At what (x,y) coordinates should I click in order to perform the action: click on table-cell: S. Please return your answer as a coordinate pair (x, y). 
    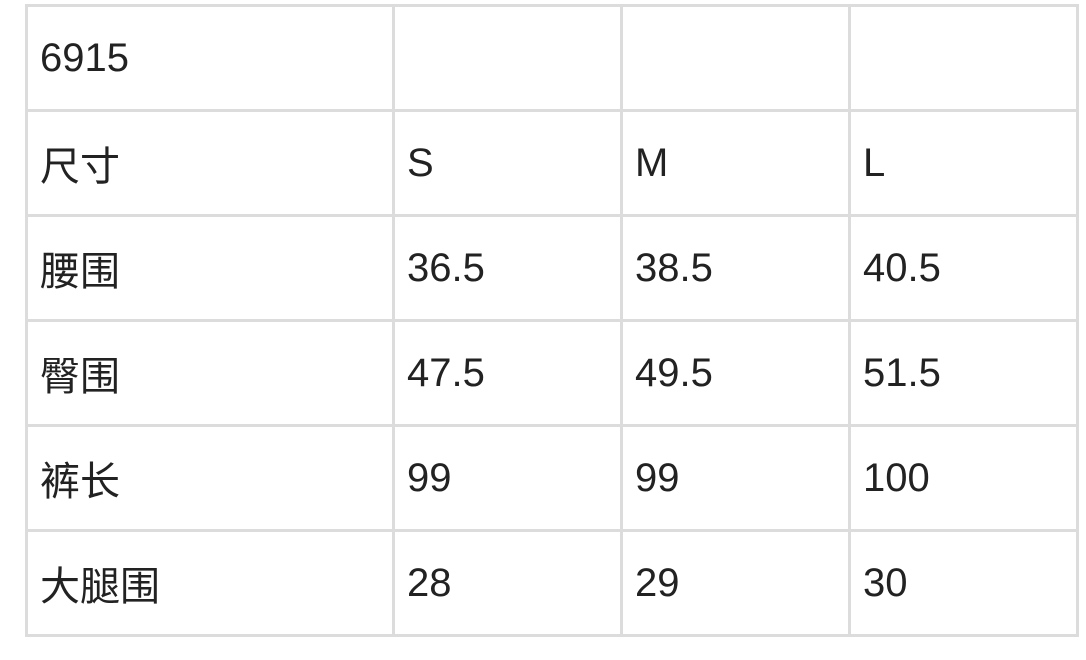
    Looking at the image, I should click on (507, 163).